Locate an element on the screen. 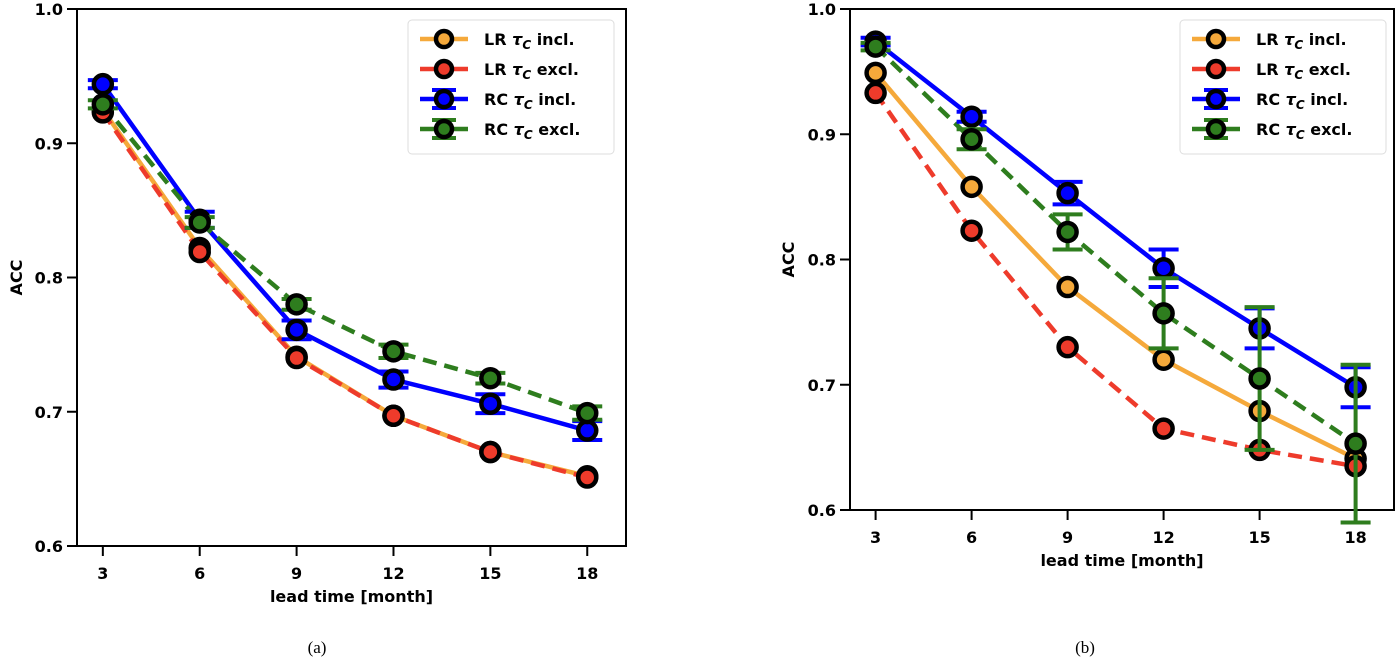 The image size is (1397, 660). legend-item: LR τC excl. is located at coordinates (1271, 70).